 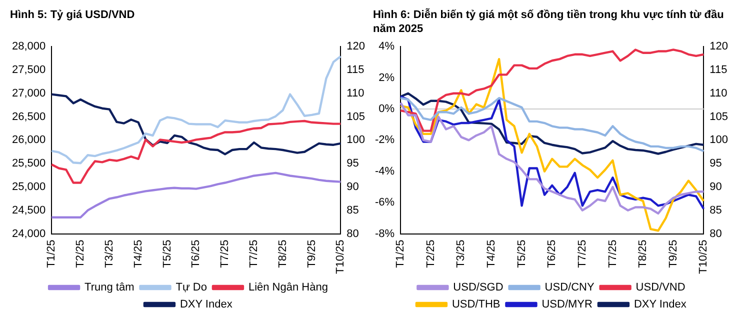 I want to click on y-tick-label: 26,500, so click(x=29, y=116).